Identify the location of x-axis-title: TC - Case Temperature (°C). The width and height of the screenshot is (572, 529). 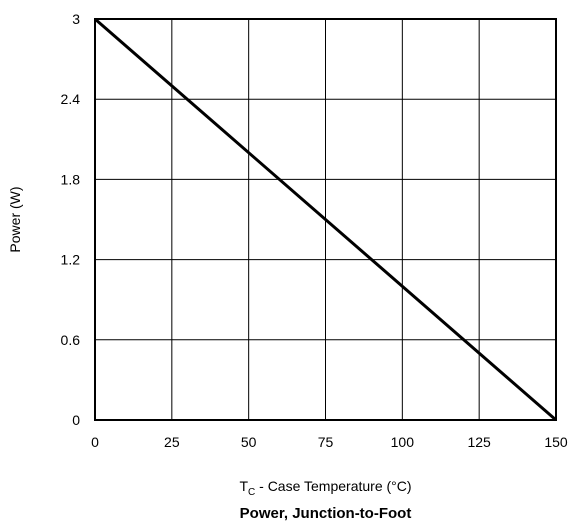
(325, 488).